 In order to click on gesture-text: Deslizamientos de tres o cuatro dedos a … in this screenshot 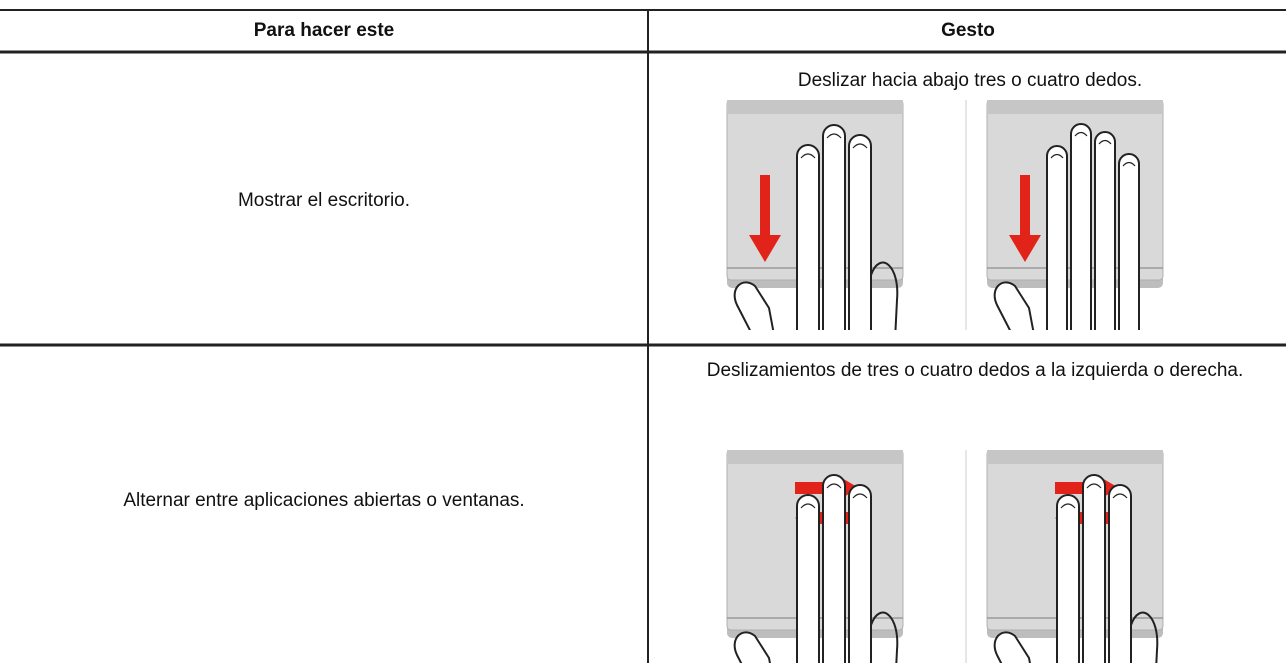, I will do `click(975, 370)`.